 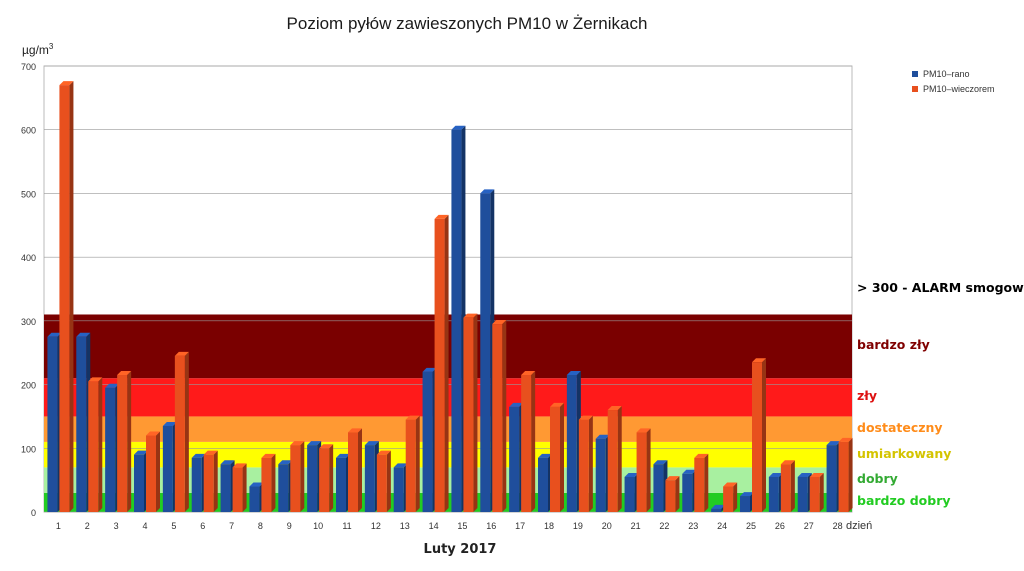 What do you see at coordinates (173, 526) in the screenshot?
I see `x-tick-label: 5` at bounding box center [173, 526].